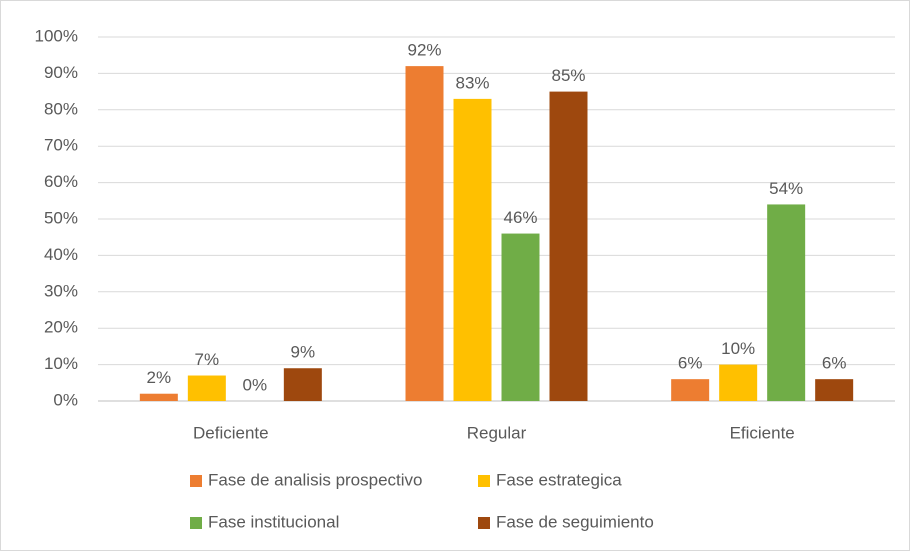 The image size is (911, 557). What do you see at coordinates (303, 352) in the screenshot?
I see `data-label: 9%` at bounding box center [303, 352].